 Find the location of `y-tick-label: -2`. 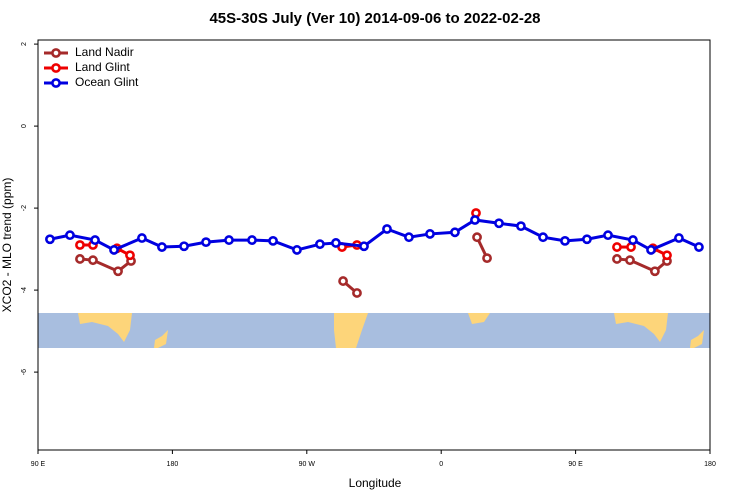

y-tick-label: -2 is located at coordinates (24, 208).